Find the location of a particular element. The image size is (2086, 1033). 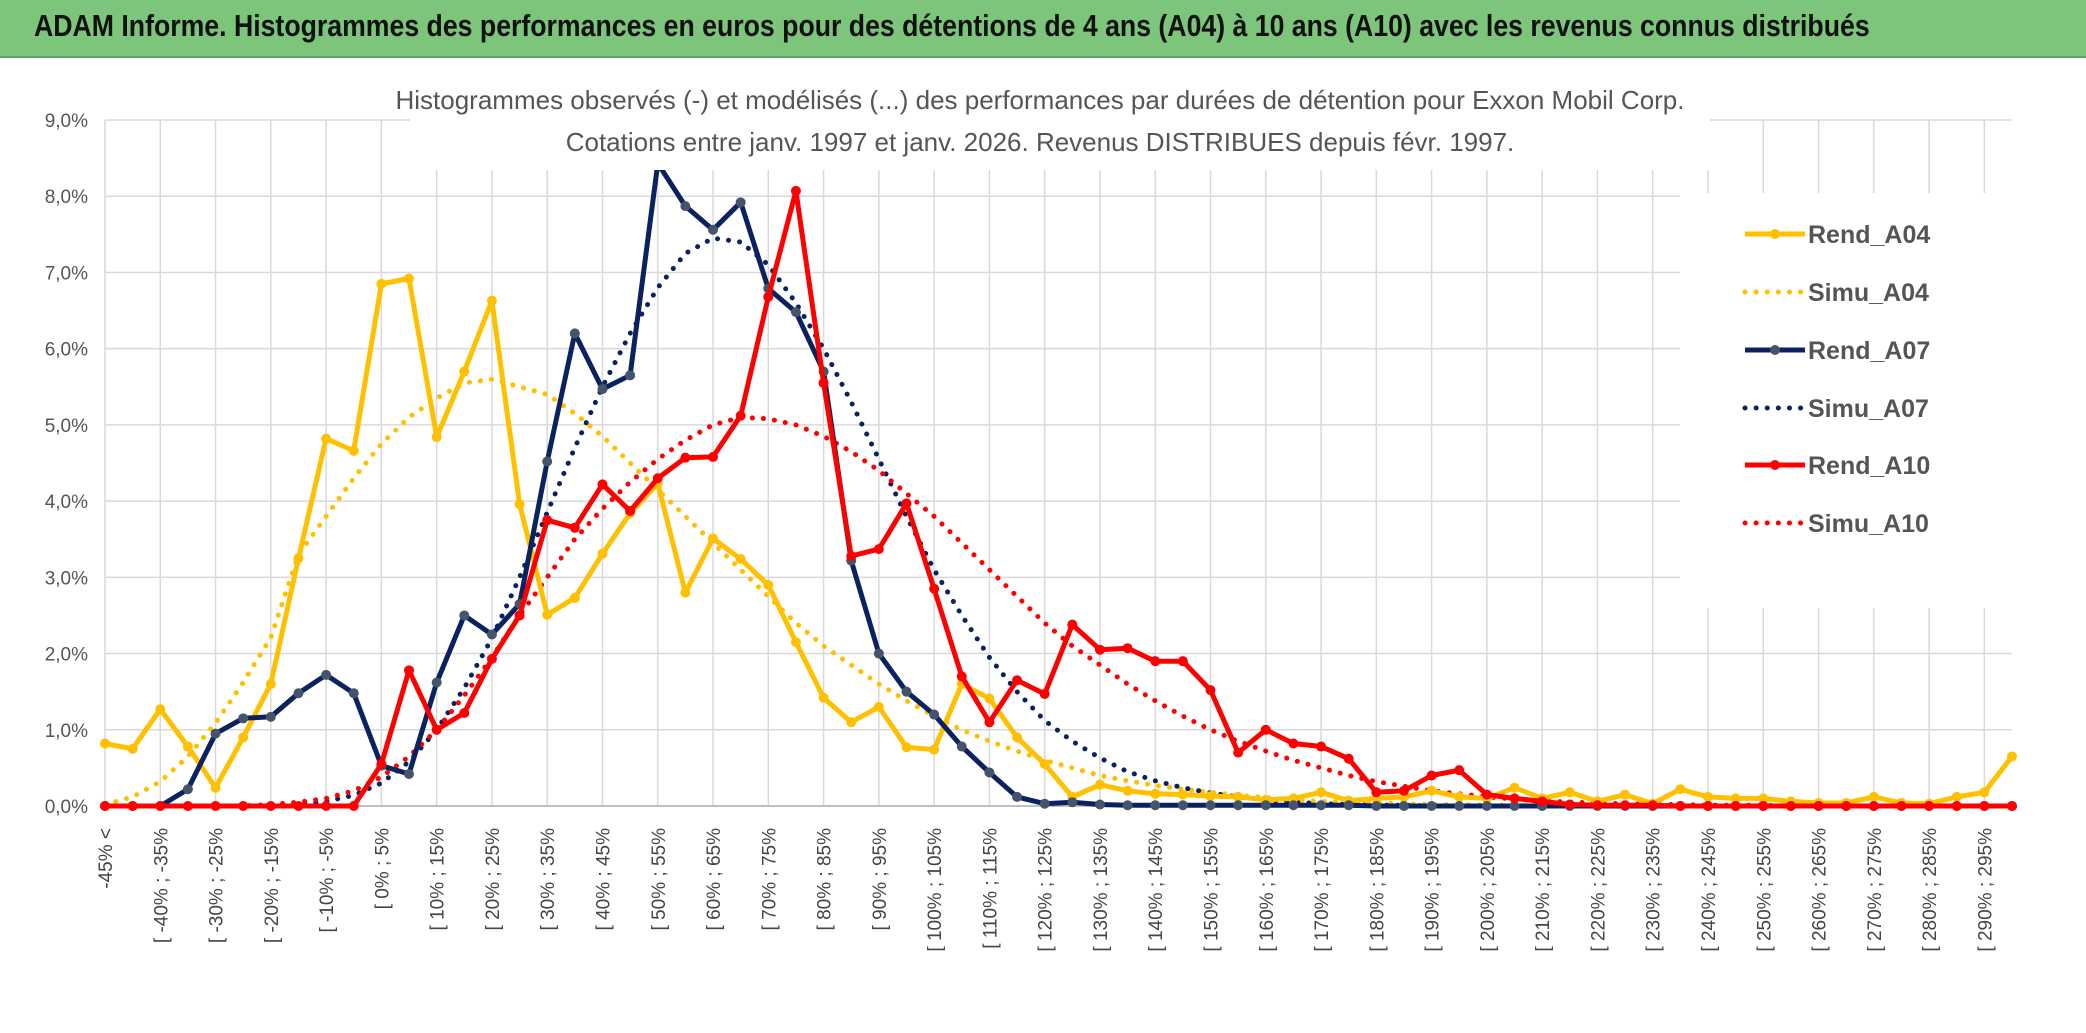

x-tick-label: [ 180% ; 185% is located at coordinates (1377, 890).